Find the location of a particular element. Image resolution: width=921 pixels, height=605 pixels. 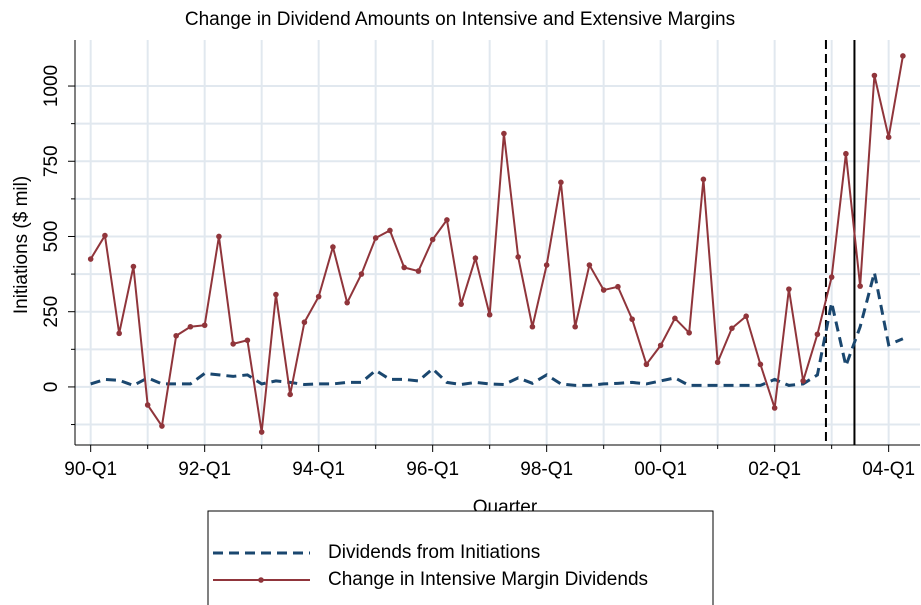

legend-box is located at coordinates (460, 557).